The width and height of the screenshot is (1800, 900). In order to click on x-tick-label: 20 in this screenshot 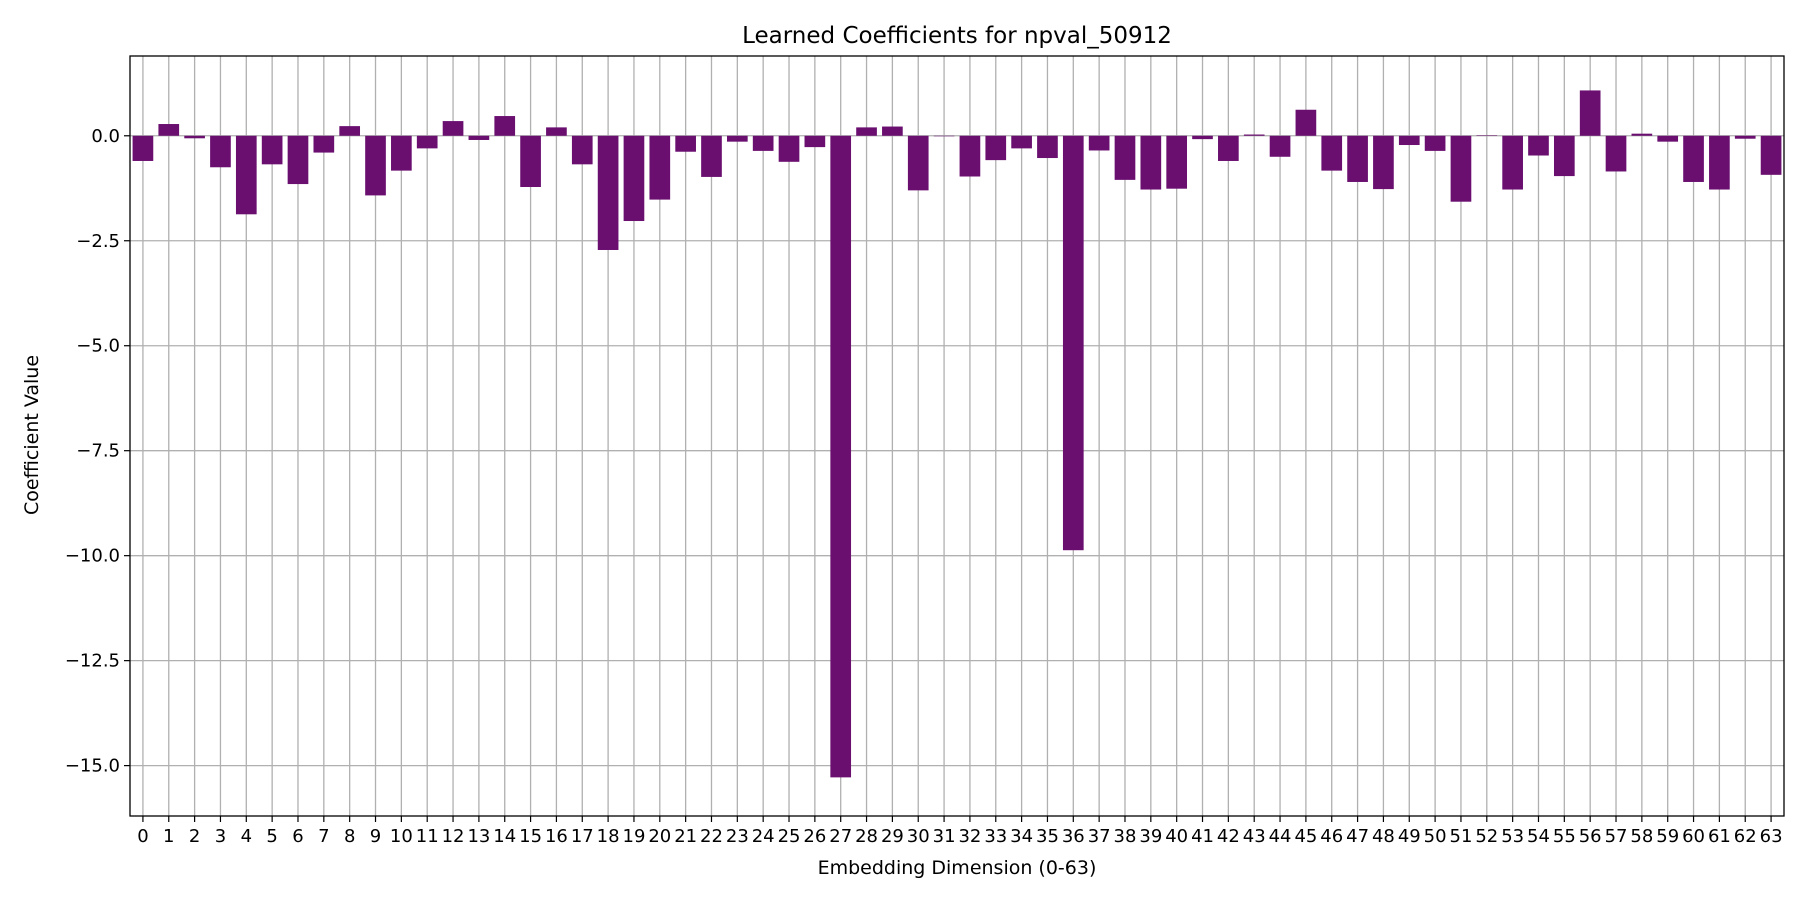, I will do `click(659, 836)`.